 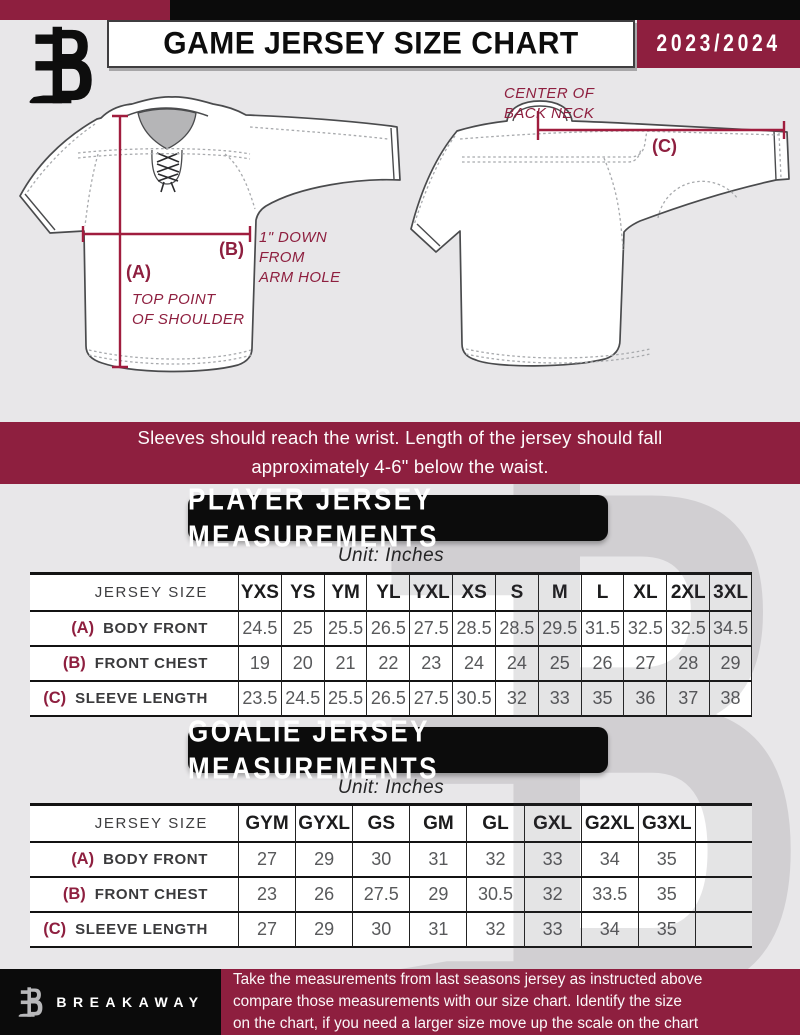 What do you see at coordinates (549, 104) in the screenshot?
I see `note-center-back-neck: CENTER OF BACK NECK` at bounding box center [549, 104].